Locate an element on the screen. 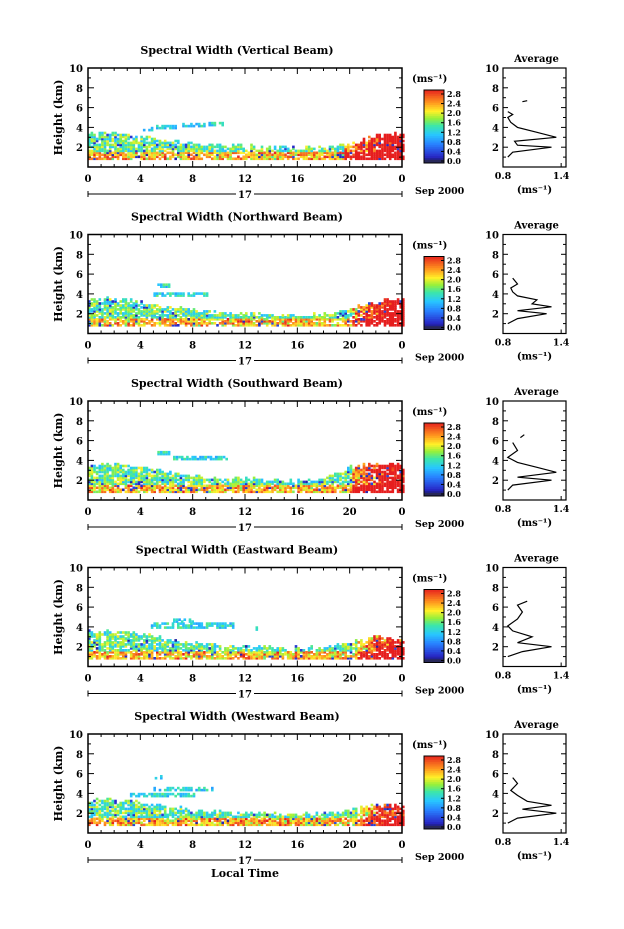 Image resolution: width=624 pixels, height=929 pixels. average-y-tick-label: 8 is located at coordinates (495, 89).